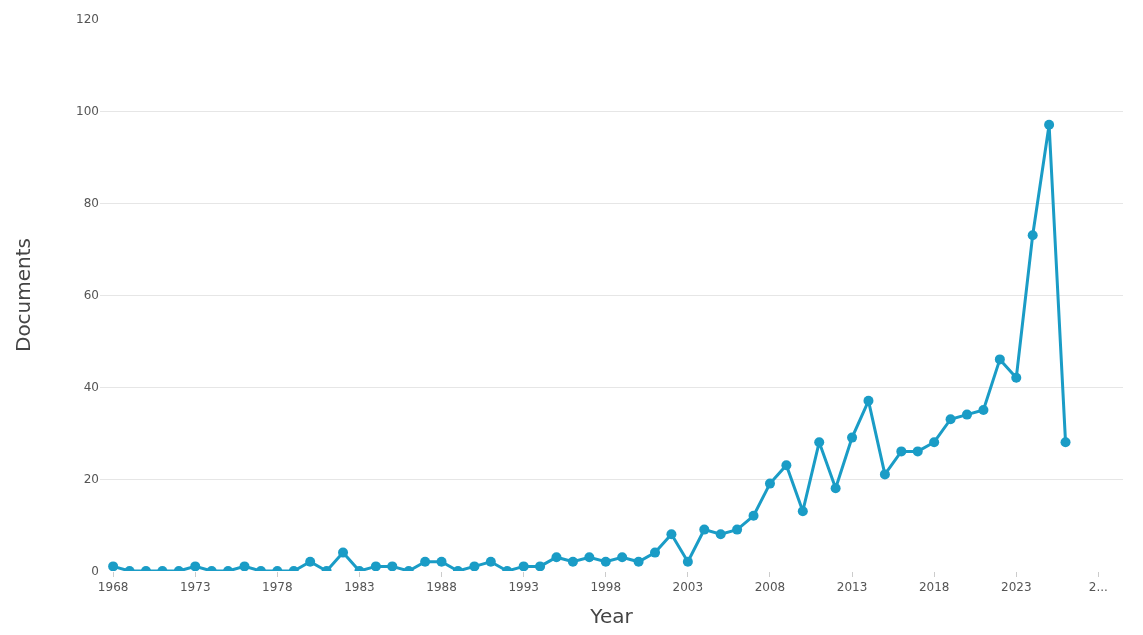 The height and width of the screenshot is (635, 1143). Describe the element at coordinates (87, 111) in the screenshot. I see `y-tick-label: 100` at that location.